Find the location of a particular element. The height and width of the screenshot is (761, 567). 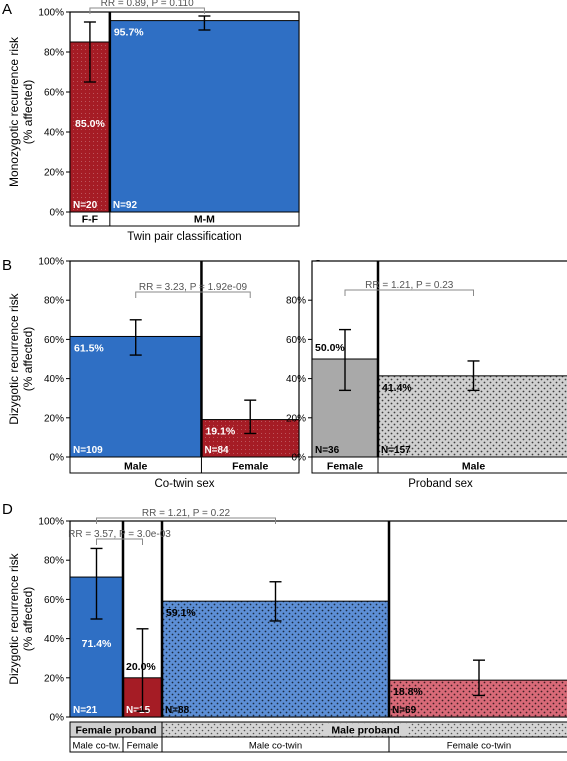

value-label: 19.1% is located at coordinates (220, 432).